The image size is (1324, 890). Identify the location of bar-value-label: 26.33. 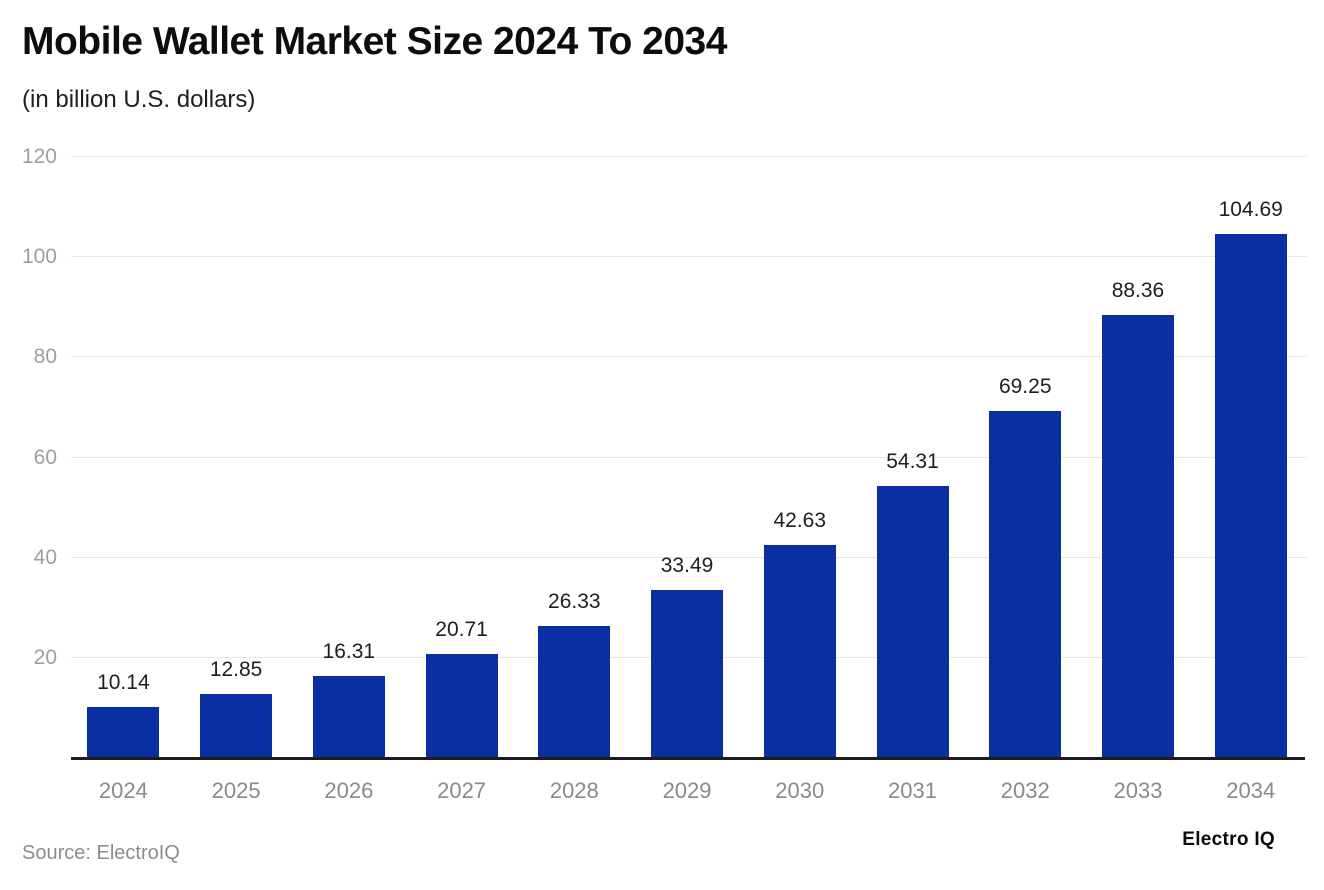
(574, 602).